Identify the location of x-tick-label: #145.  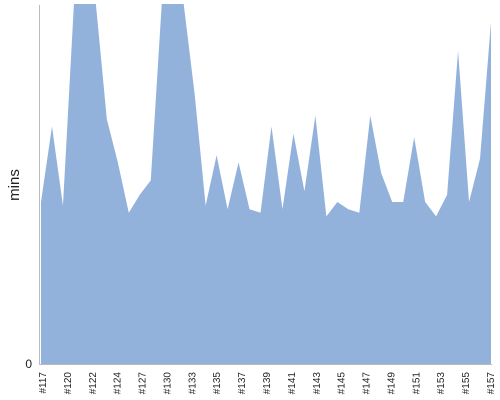
(342, 383).